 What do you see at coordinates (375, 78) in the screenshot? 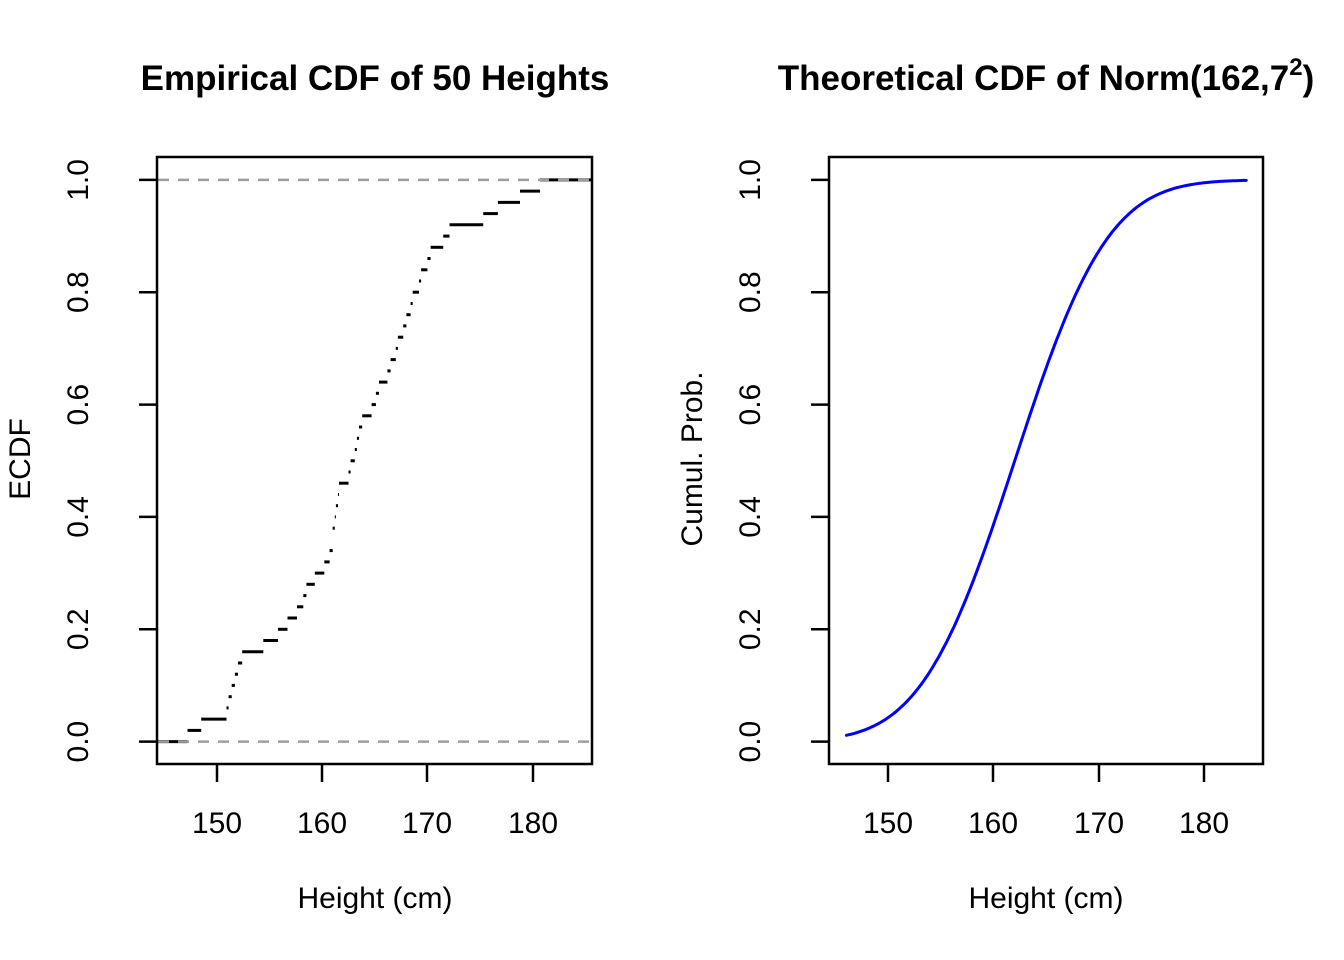
I see `plot-title: Empirical CDF of 50 Heights` at bounding box center [375, 78].